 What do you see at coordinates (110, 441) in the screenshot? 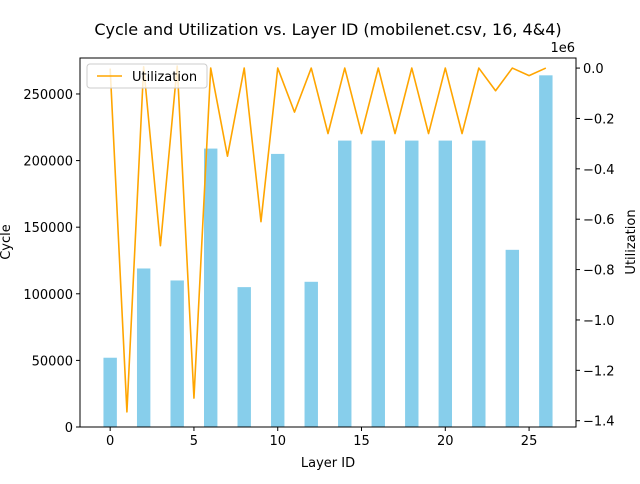
I see `x-tick-label: 0` at bounding box center [110, 441].